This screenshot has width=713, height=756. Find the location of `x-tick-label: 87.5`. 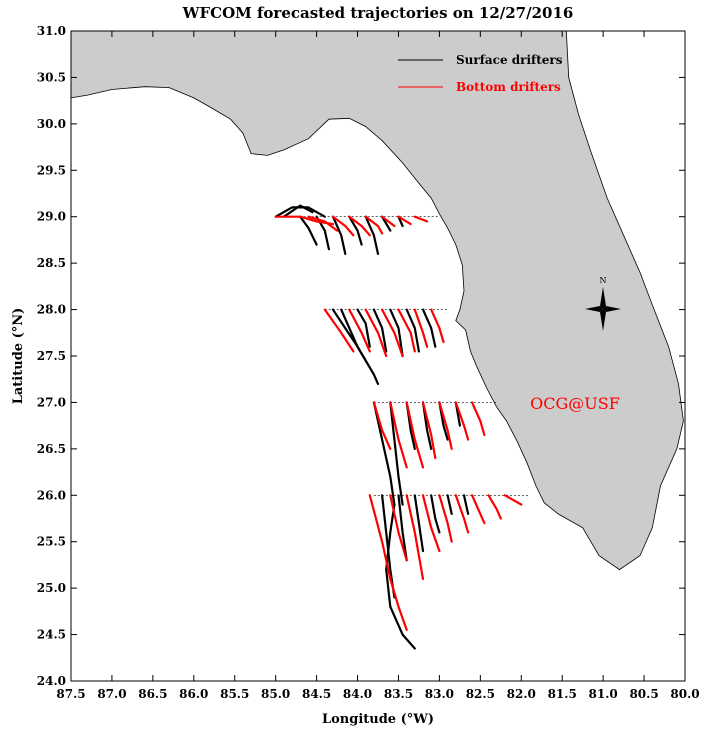

x-tick-label: 87.5 is located at coordinates (70, 694).